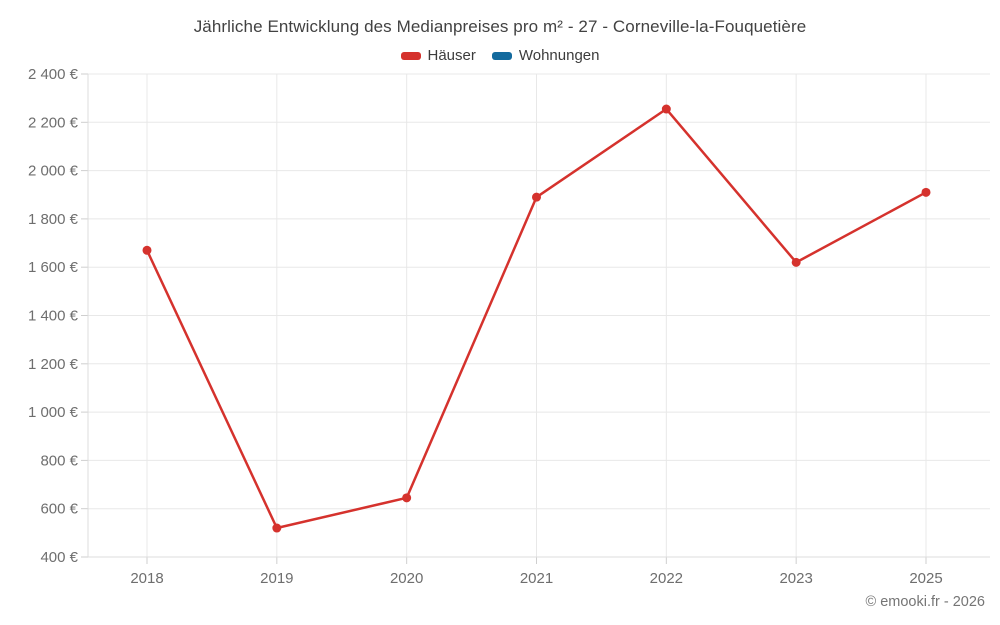 The height and width of the screenshot is (625, 1000). What do you see at coordinates (925, 578) in the screenshot?
I see `x-tick-label: 2025` at bounding box center [925, 578].